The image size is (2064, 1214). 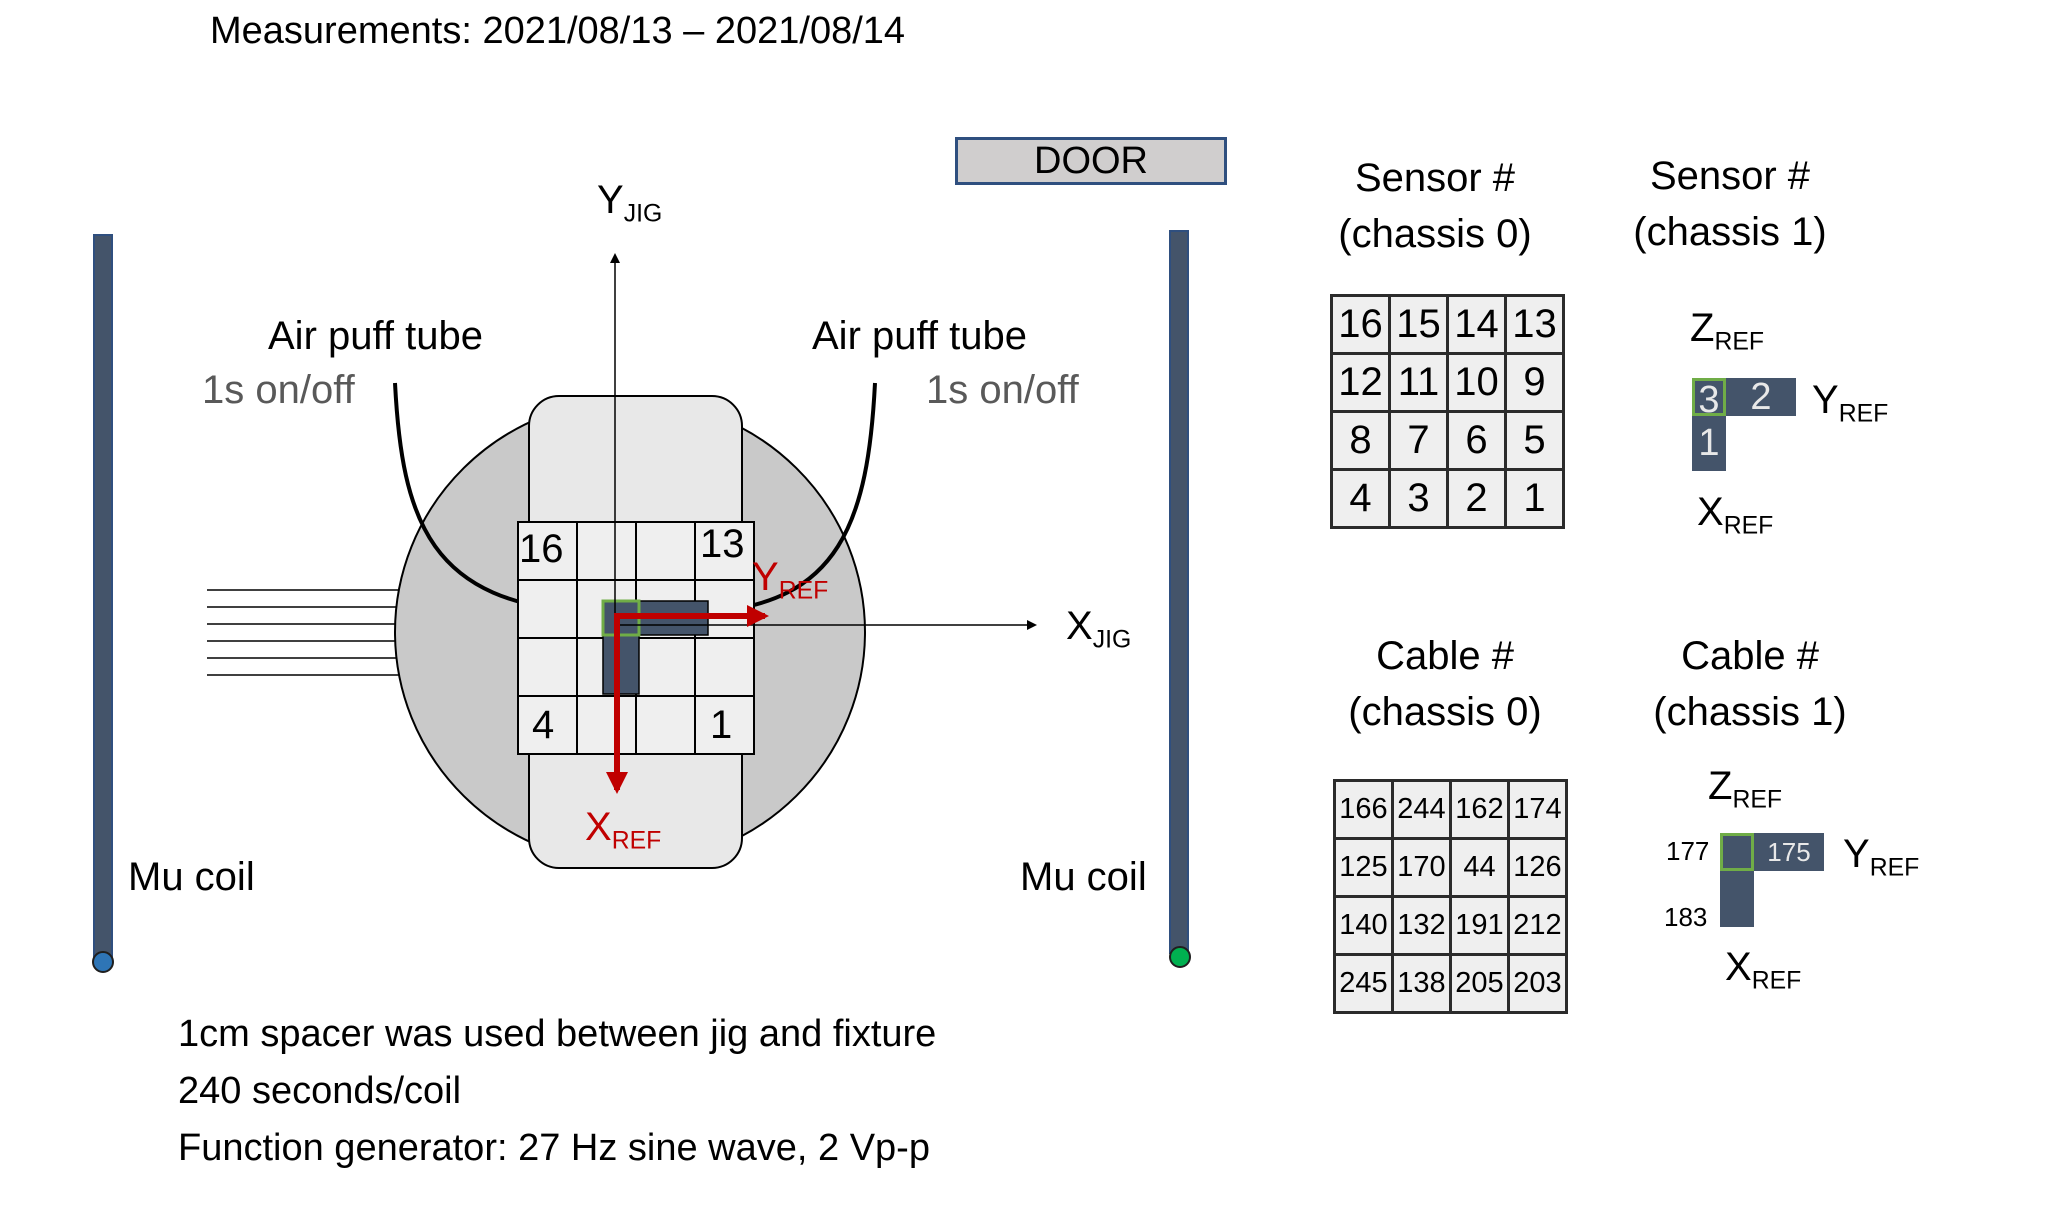 I want to click on left-air-puff-label: Air puff tube, so click(x=375, y=336).